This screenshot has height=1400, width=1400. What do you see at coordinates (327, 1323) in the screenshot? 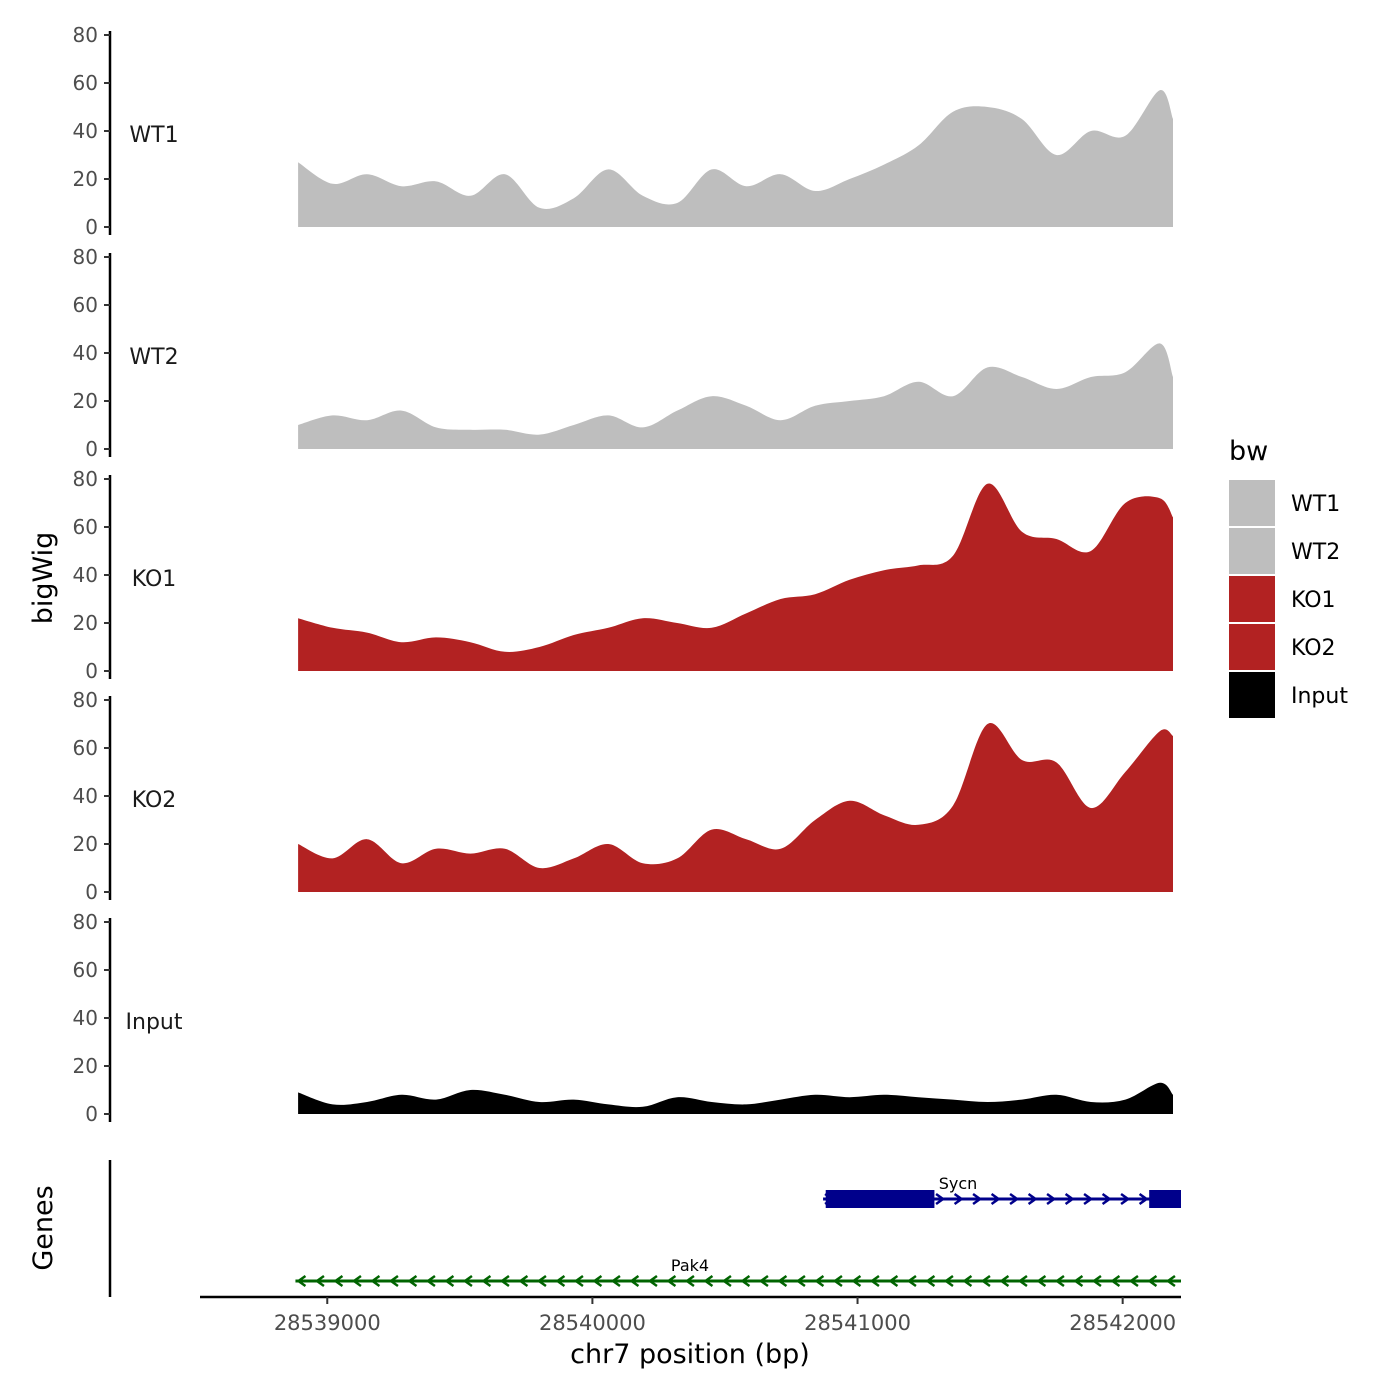
I see `x-tick-label: 28539000` at bounding box center [327, 1323].